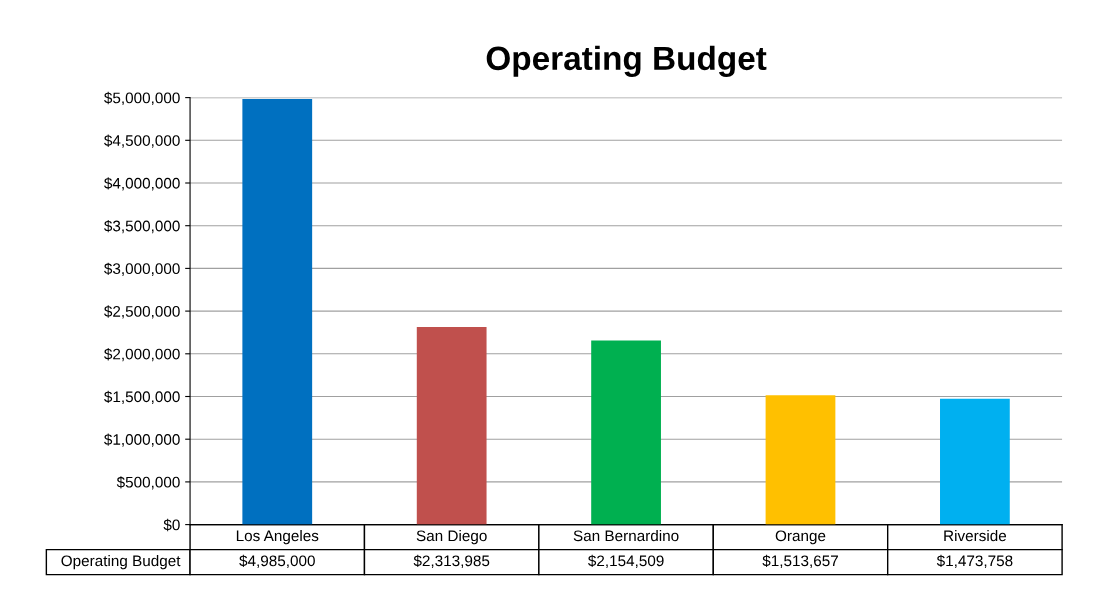  Describe the element at coordinates (142, 98) in the screenshot. I see `y-tick-label: $5,000,000` at that location.